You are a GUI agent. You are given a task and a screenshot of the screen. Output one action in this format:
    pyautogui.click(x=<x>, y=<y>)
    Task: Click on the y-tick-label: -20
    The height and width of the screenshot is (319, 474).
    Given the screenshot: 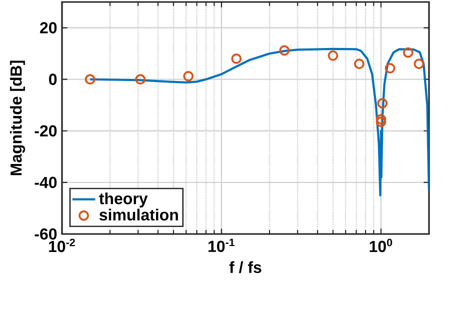 What is the action you would take?
    pyautogui.click(x=45, y=131)
    